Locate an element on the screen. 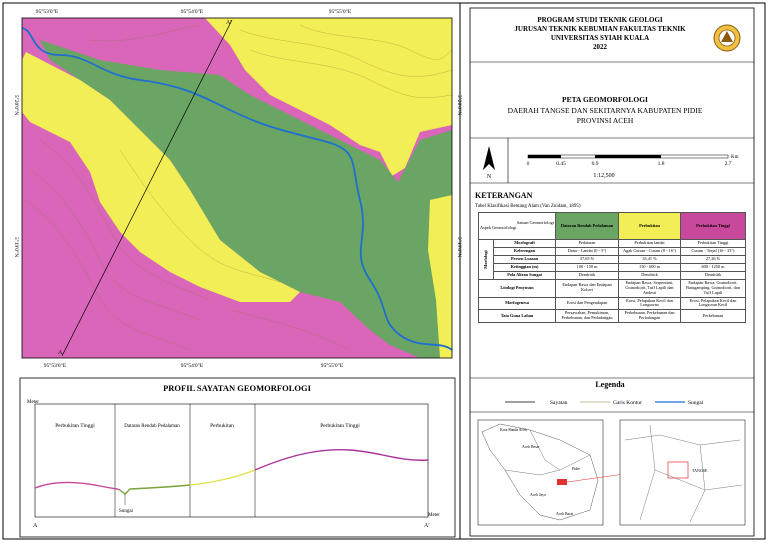 The height and width of the screenshot is (542, 768). scale-unit: Km is located at coordinates (735, 157).